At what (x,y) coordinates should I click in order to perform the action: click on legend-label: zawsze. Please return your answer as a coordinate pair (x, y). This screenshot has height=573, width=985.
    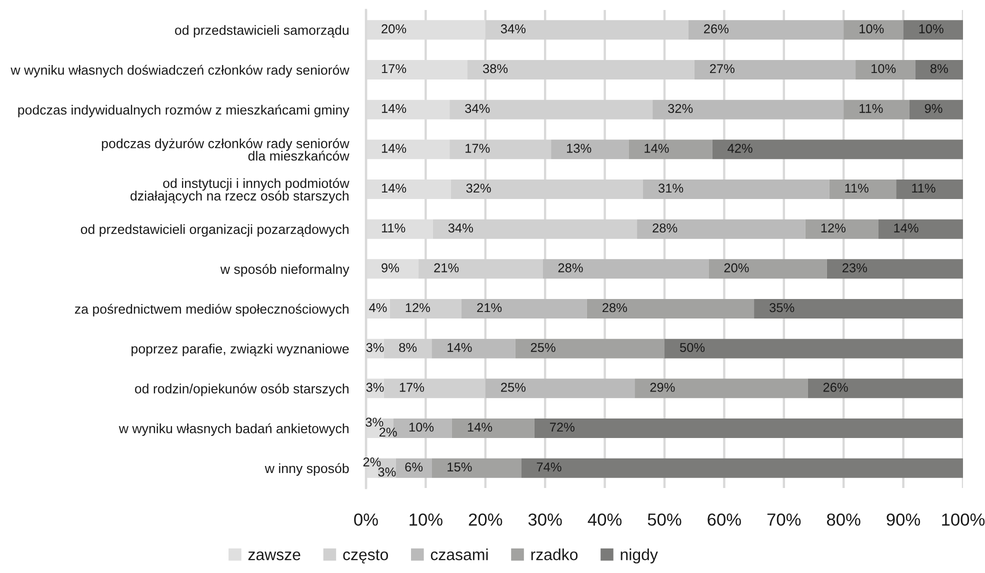
    Looking at the image, I should click on (274, 555).